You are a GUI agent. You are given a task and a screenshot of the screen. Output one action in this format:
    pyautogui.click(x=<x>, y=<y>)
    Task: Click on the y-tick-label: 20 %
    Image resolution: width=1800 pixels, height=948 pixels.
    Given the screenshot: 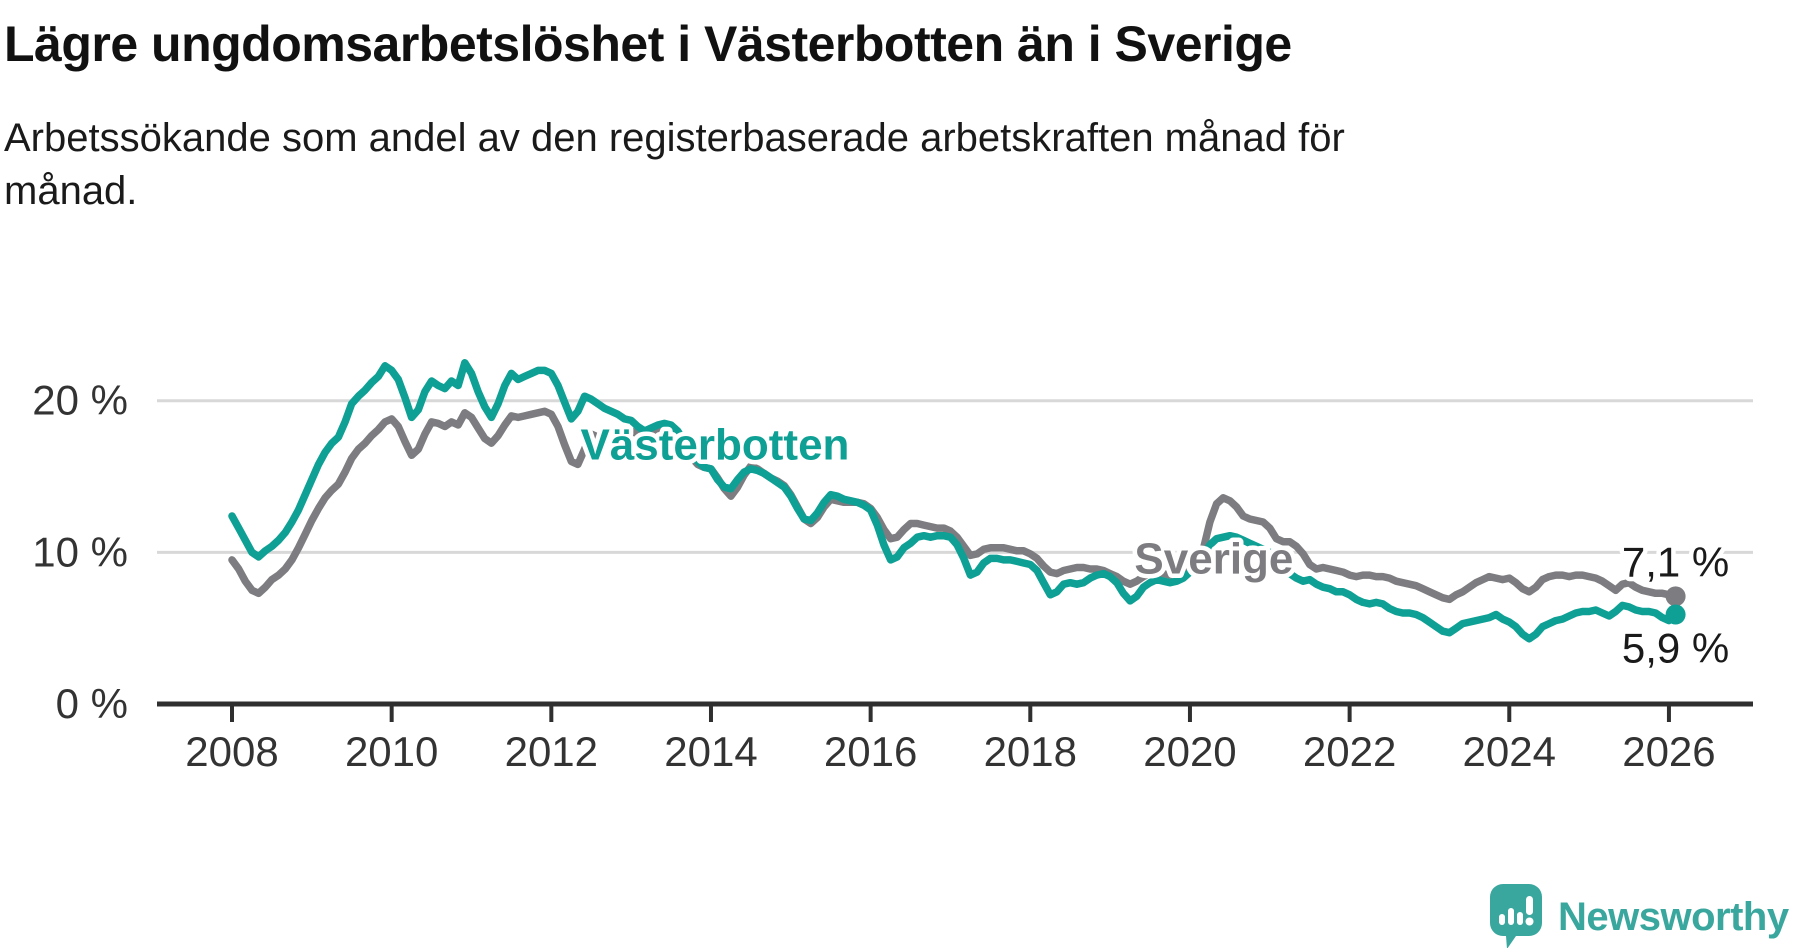 What is the action you would take?
    pyautogui.click(x=80, y=400)
    